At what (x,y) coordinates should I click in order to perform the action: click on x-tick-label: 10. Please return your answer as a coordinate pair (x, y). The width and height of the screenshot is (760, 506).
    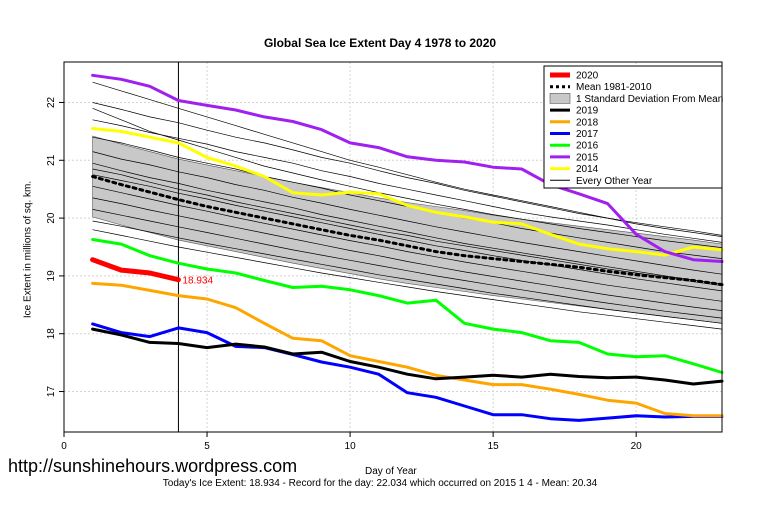
    Looking at the image, I should click on (351, 446).